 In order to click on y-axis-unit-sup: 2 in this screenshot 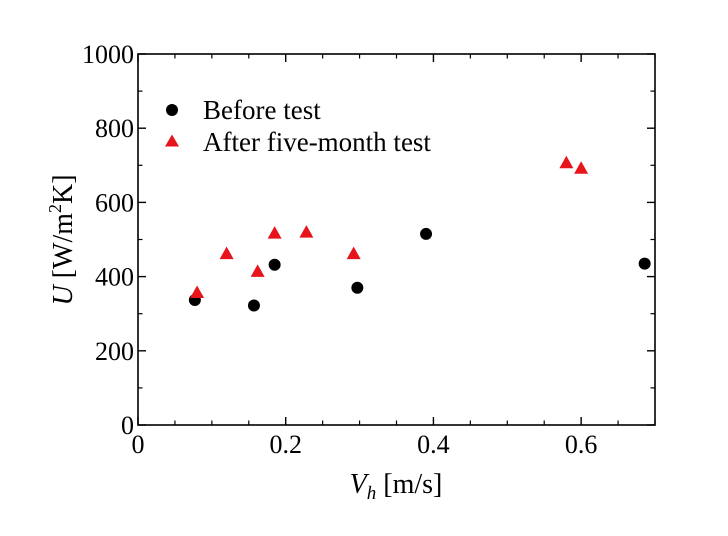, I will do `click(55, 208)`.